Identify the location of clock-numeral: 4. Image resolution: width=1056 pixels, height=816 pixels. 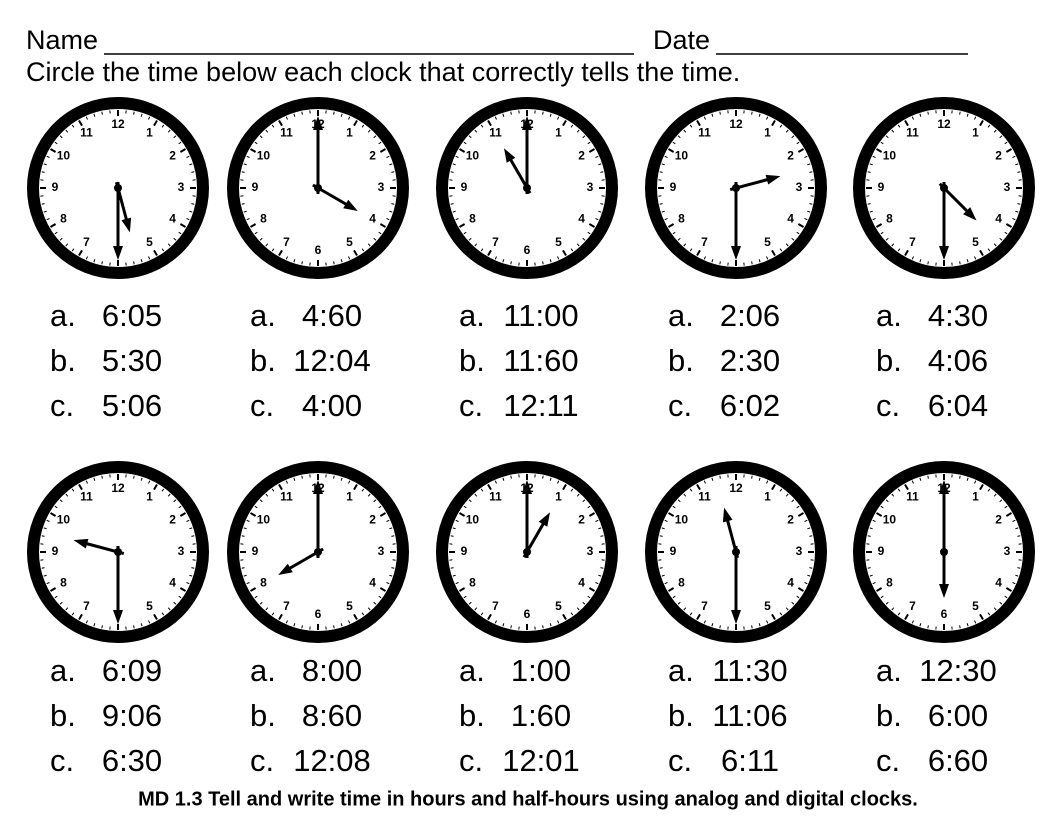
(172, 583).